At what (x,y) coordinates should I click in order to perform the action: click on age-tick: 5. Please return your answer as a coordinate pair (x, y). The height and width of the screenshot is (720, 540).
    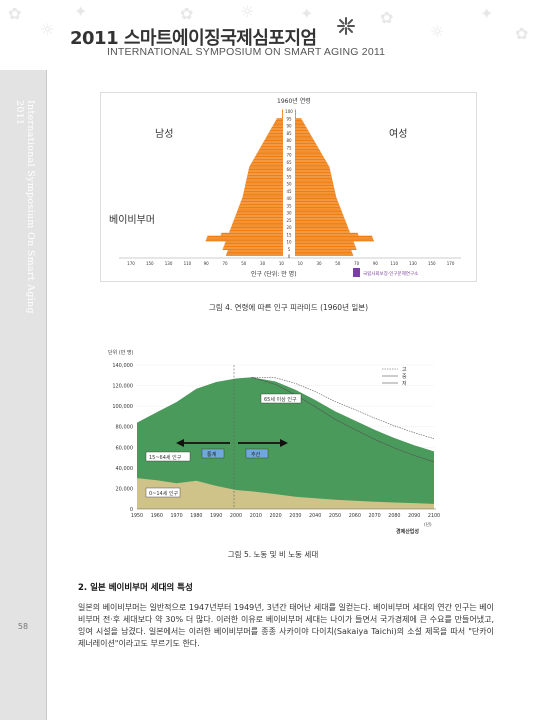
    Looking at the image, I should click on (289, 249).